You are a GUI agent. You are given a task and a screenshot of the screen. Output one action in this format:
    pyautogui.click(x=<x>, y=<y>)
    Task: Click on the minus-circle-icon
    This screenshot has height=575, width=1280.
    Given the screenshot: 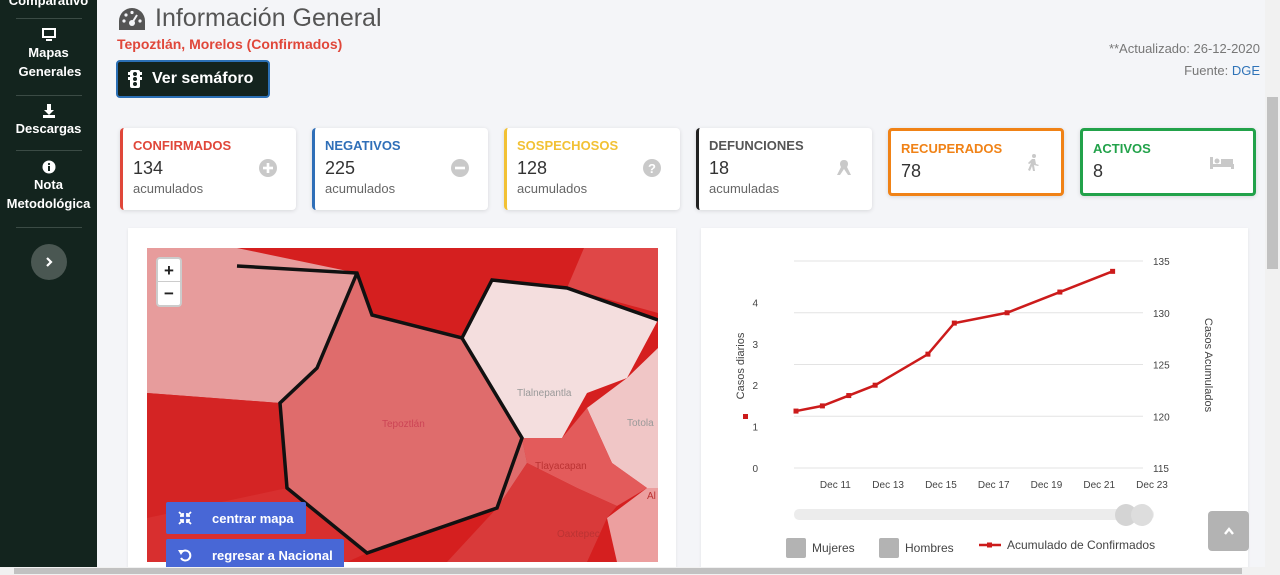 What is the action you would take?
    pyautogui.click(x=460, y=168)
    